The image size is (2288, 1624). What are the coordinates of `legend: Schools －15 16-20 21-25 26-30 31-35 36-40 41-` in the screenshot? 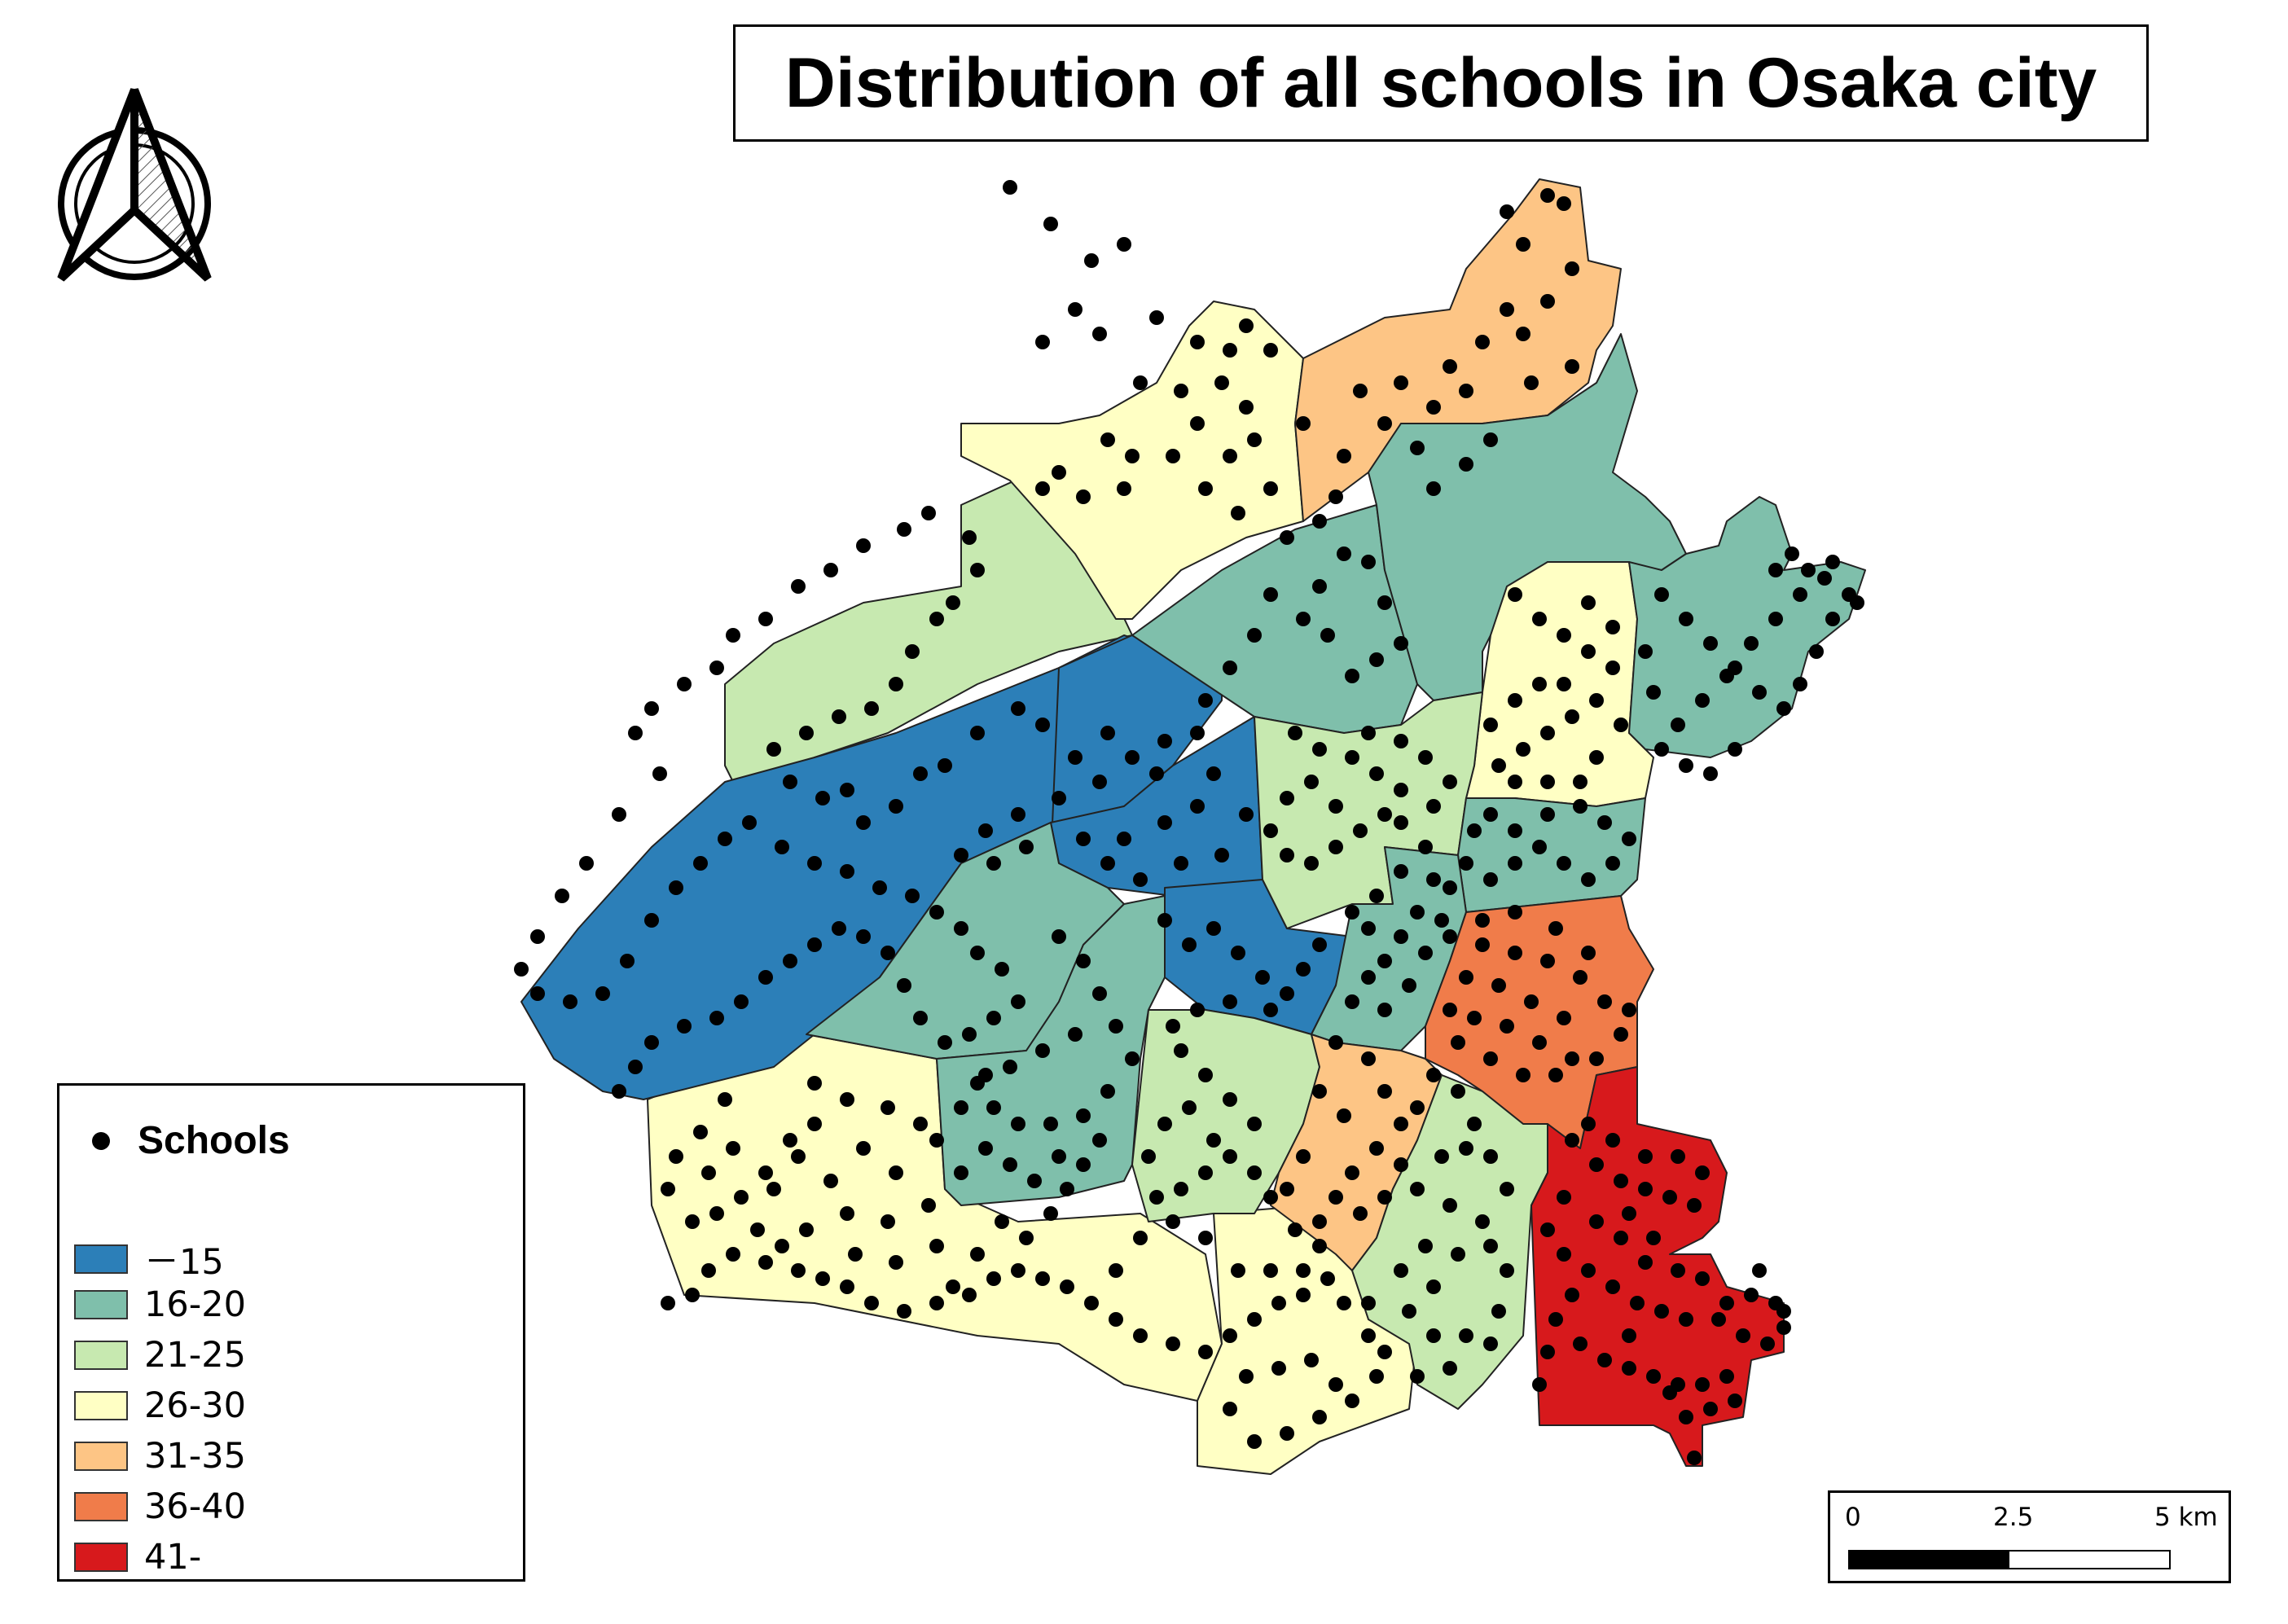 It's located at (291, 1332).